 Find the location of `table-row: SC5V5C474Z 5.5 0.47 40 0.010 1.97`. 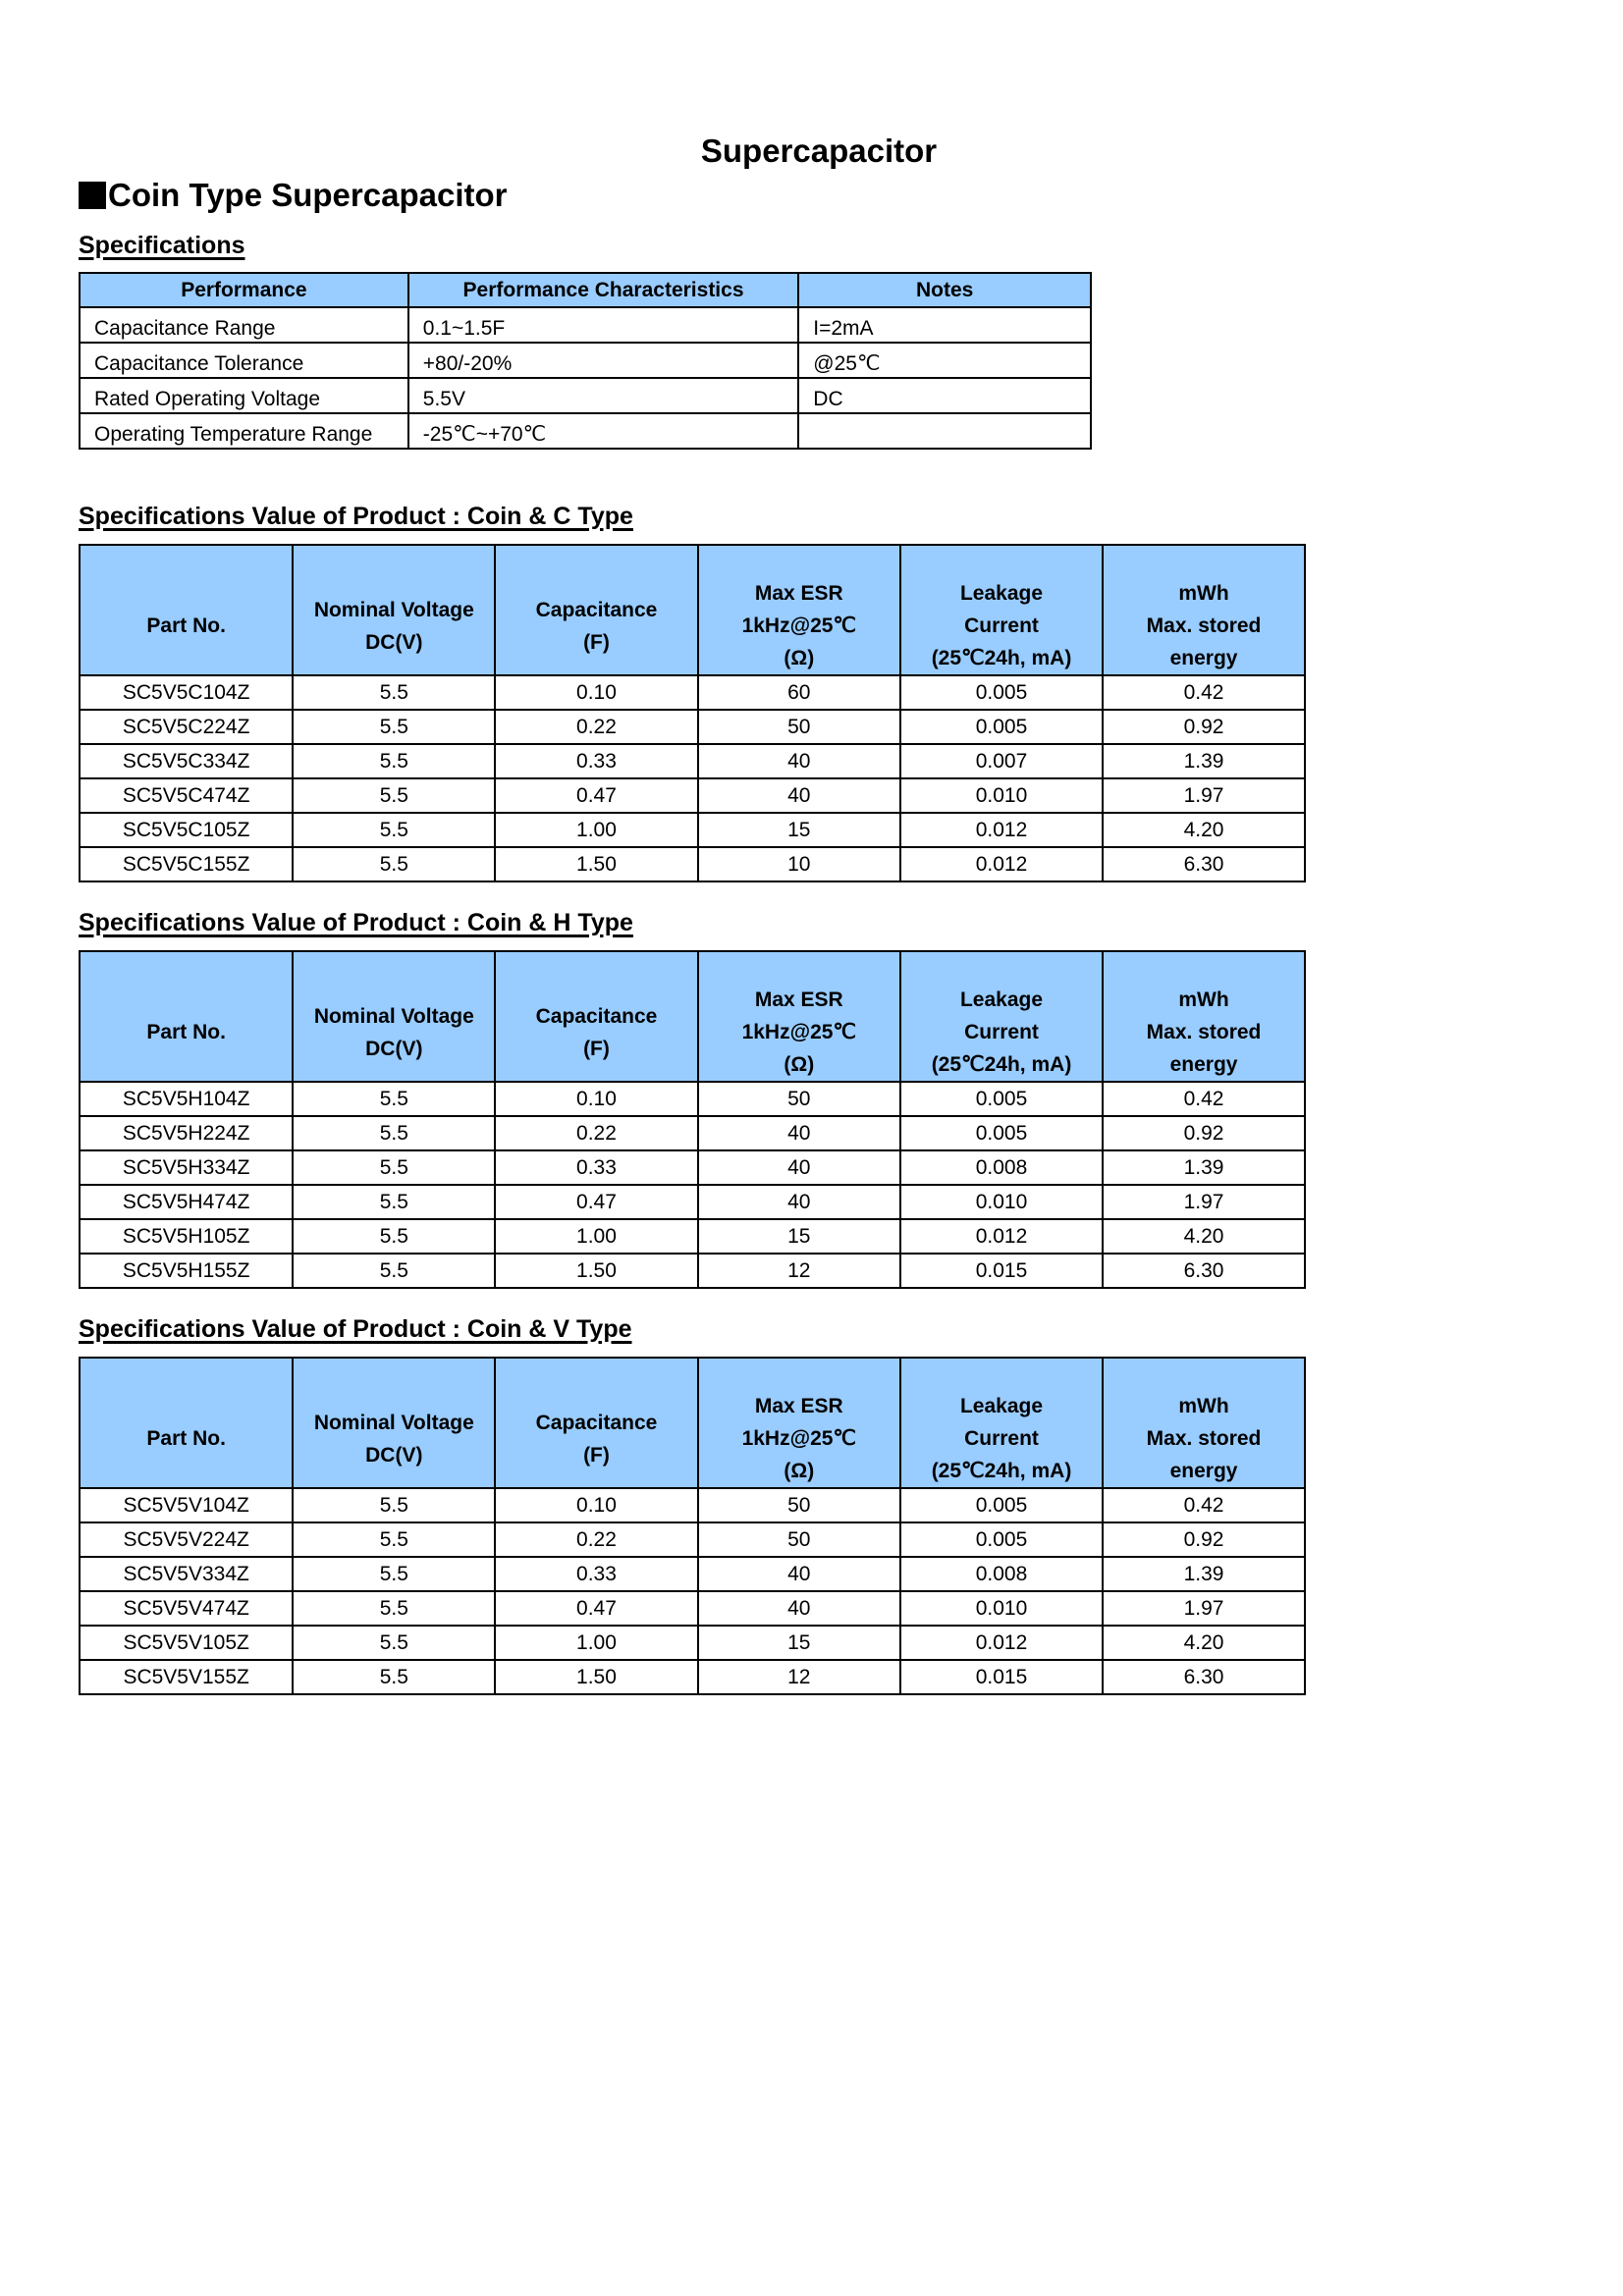

table-row: SC5V5C474Z 5.5 0.47 40 0.010 1.97 is located at coordinates (692, 795).